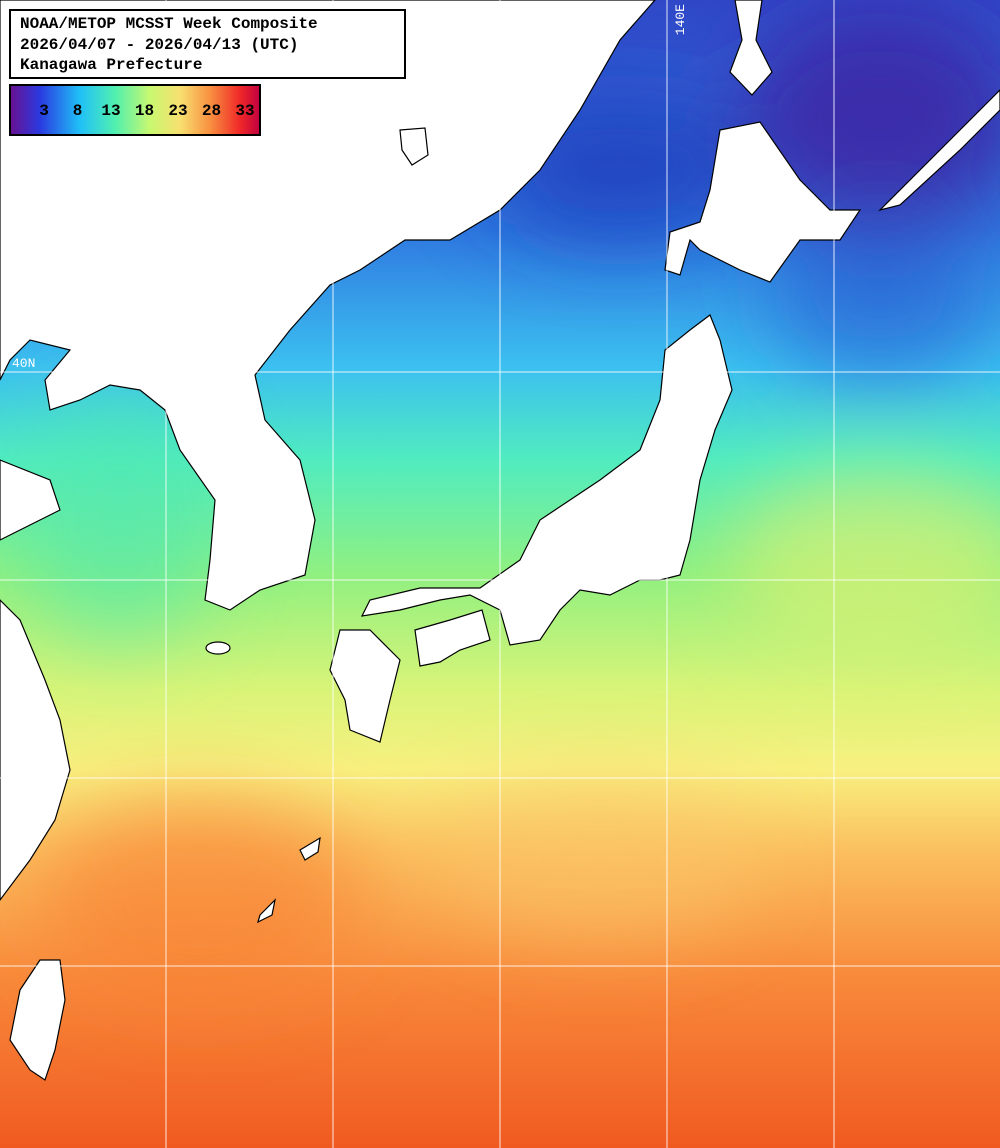 Image resolution: width=1000 pixels, height=1148 pixels. What do you see at coordinates (169, 24) in the screenshot?
I see `title-line: NOAA/METOP MCSST Week Composite` at bounding box center [169, 24].